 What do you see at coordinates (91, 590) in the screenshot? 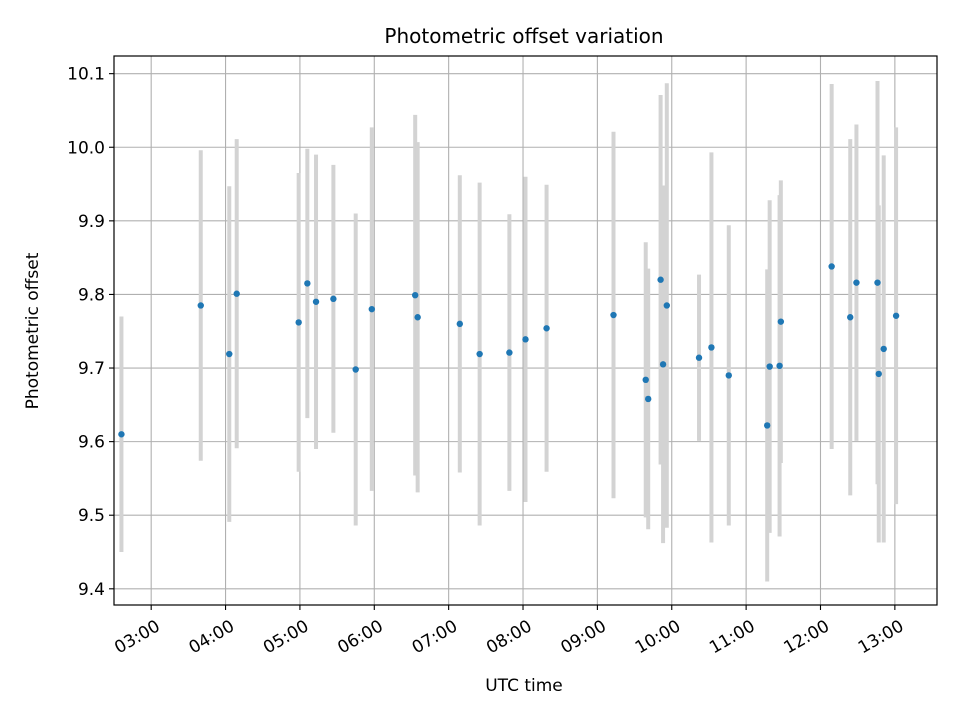
I see `y-tick-label: 9.4` at bounding box center [91, 590].